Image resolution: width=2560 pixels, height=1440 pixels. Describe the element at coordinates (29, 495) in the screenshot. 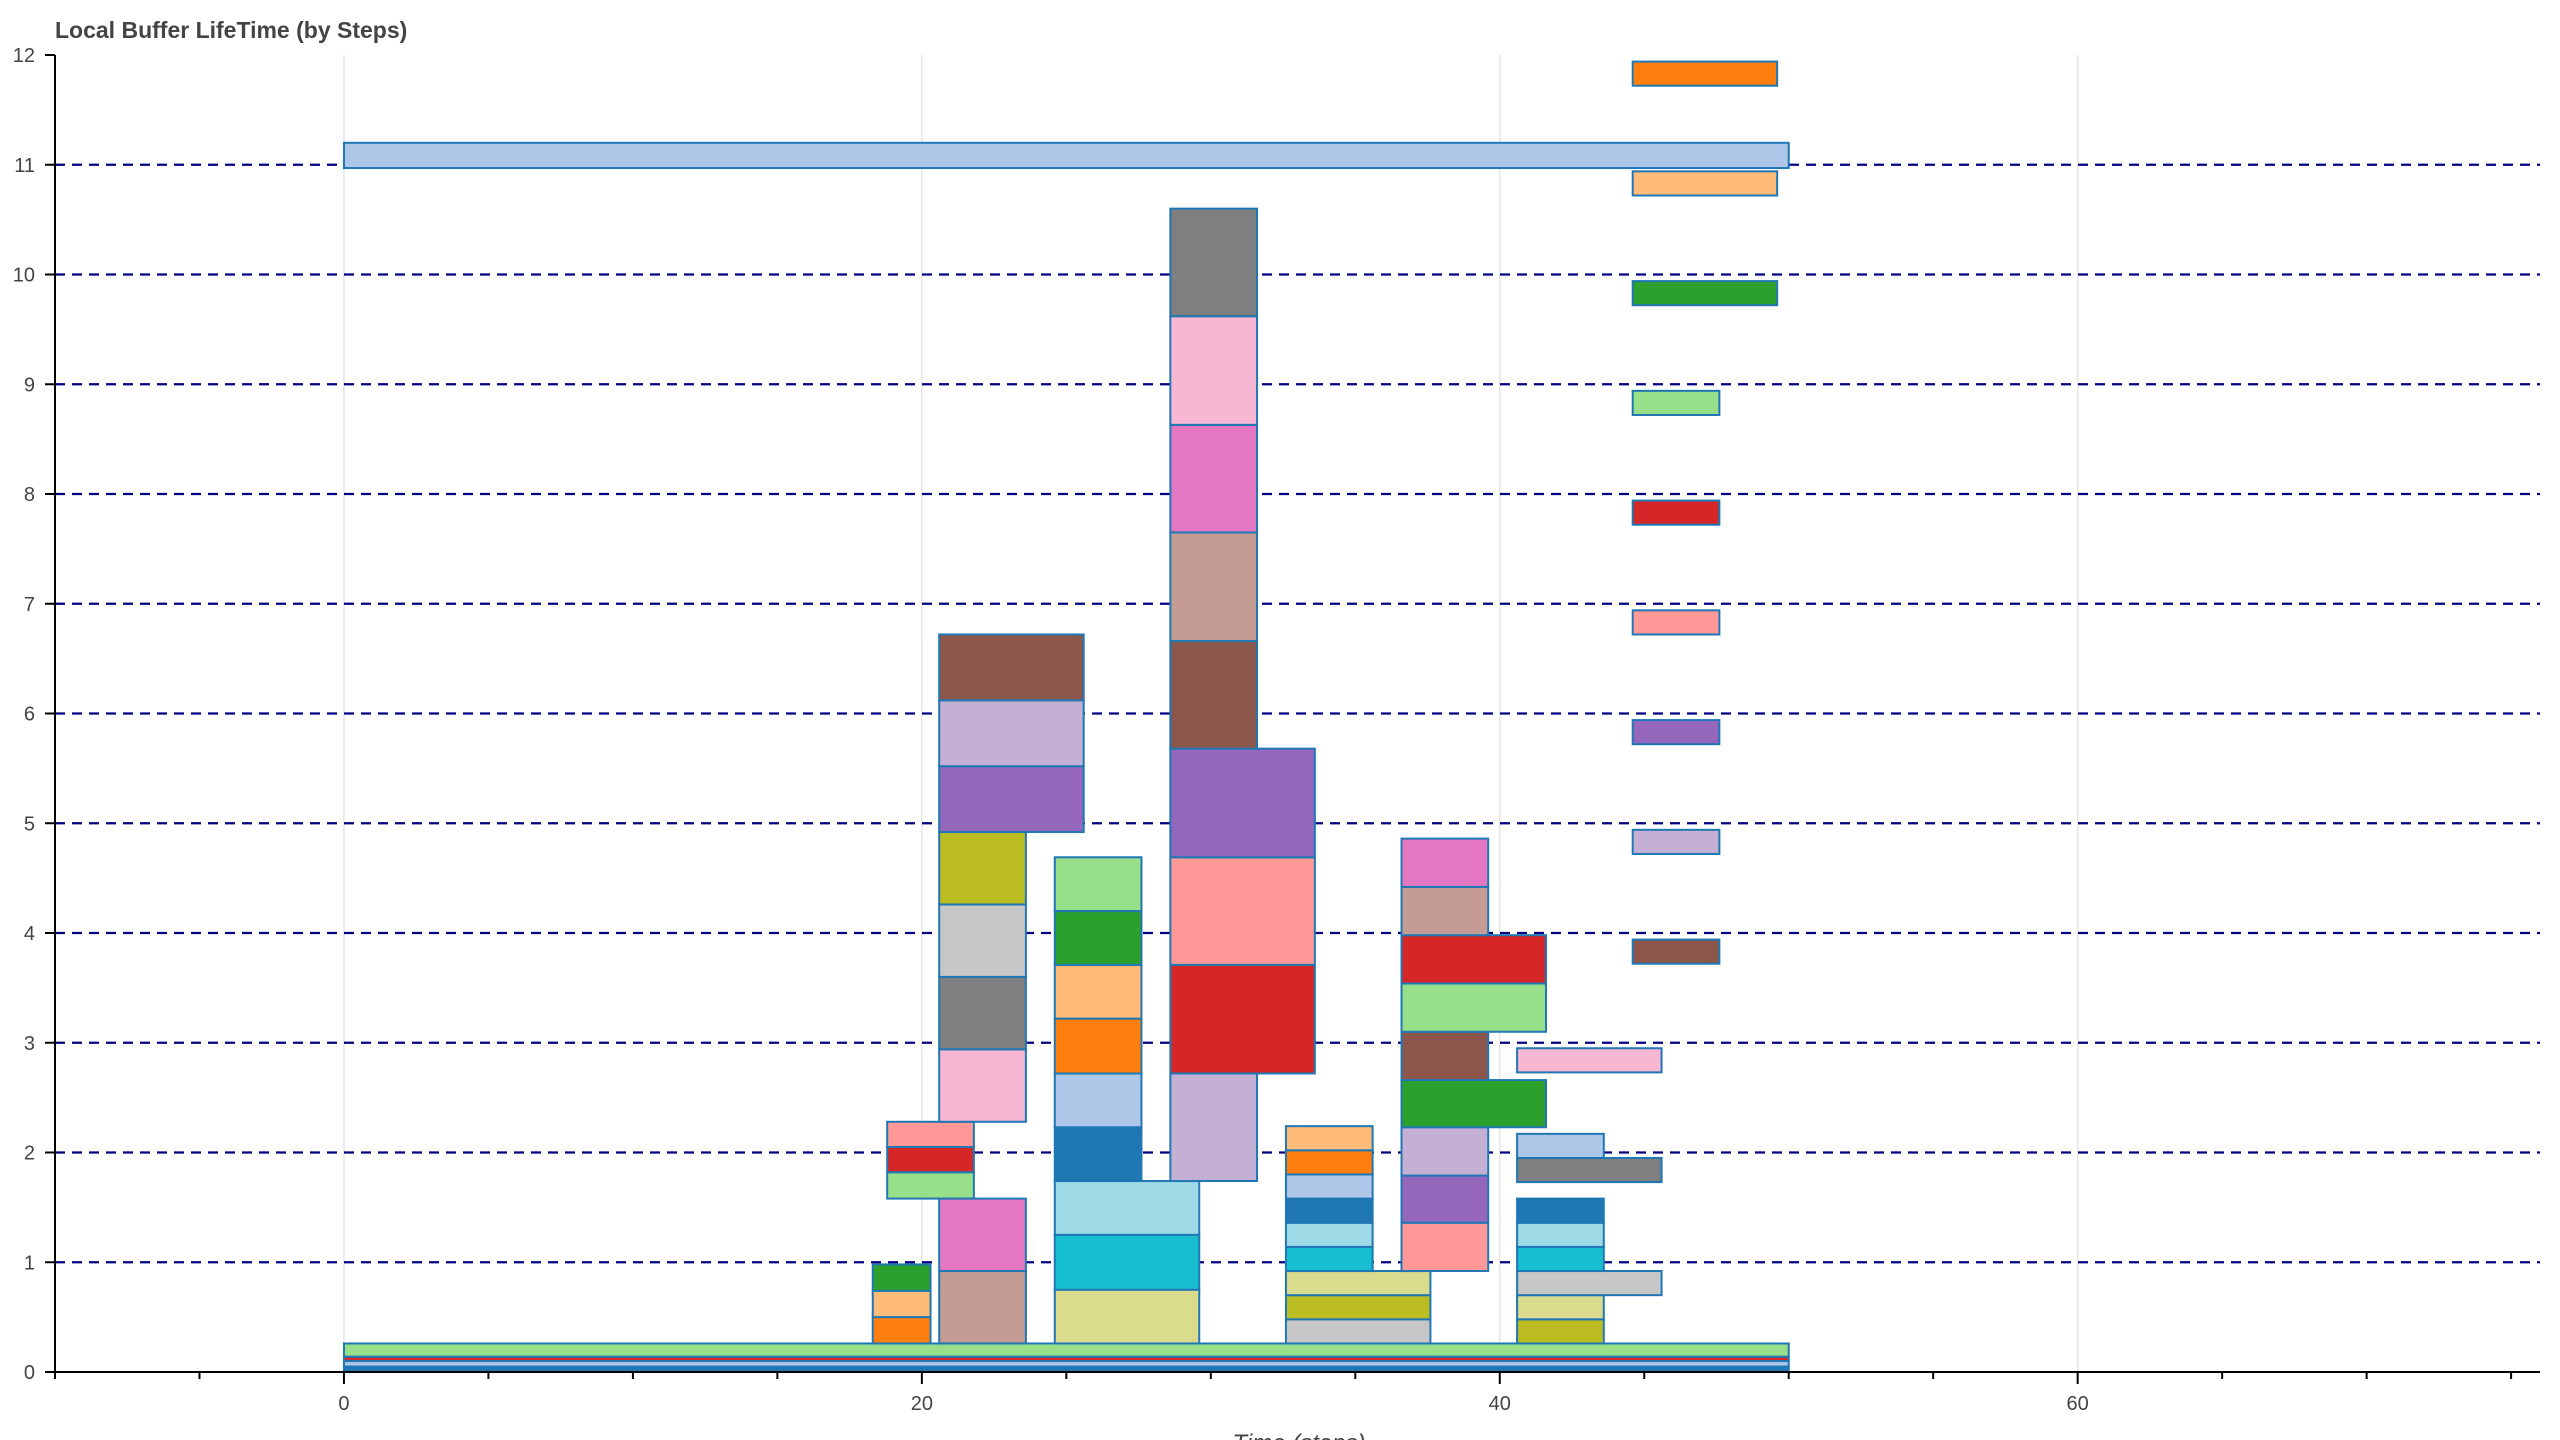

I see `y-tick-label: 8` at that location.